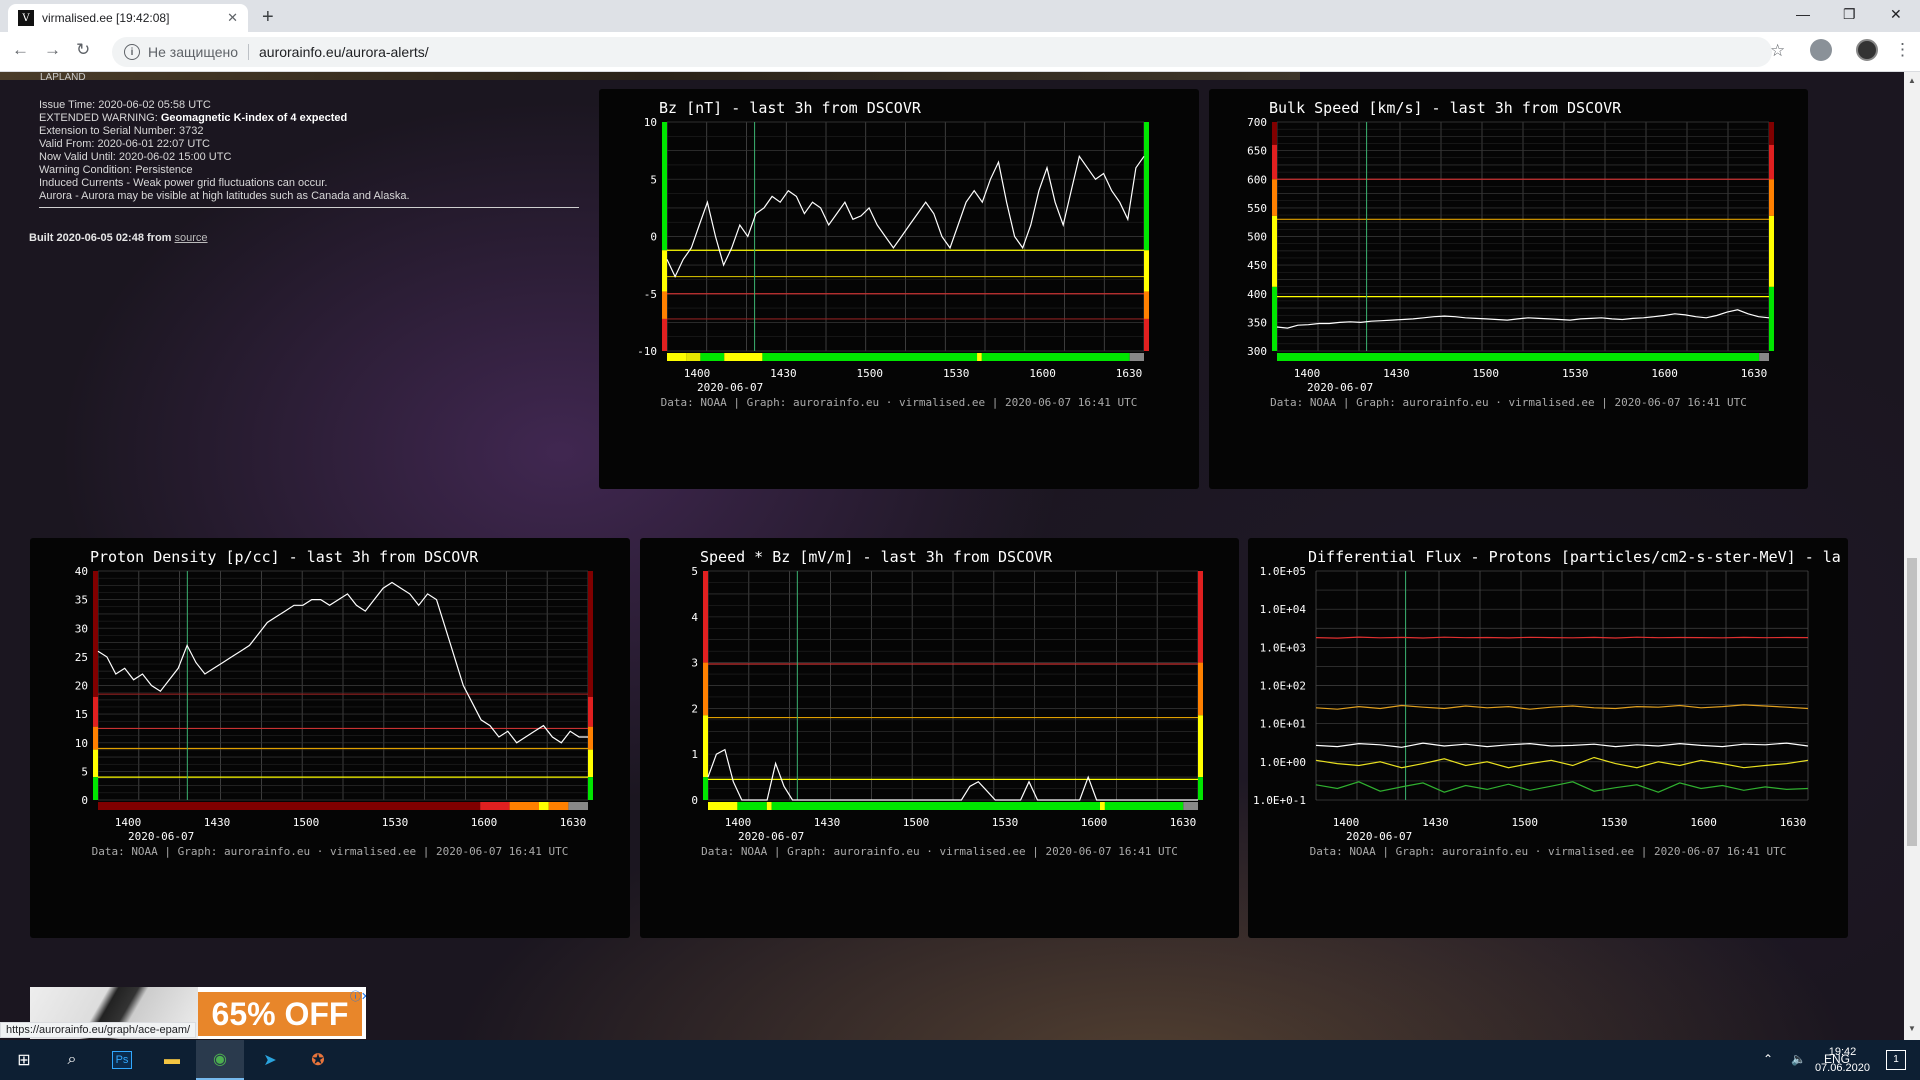 The image size is (1920, 1080). I want to click on y-tick-label: 500, so click(1257, 237).